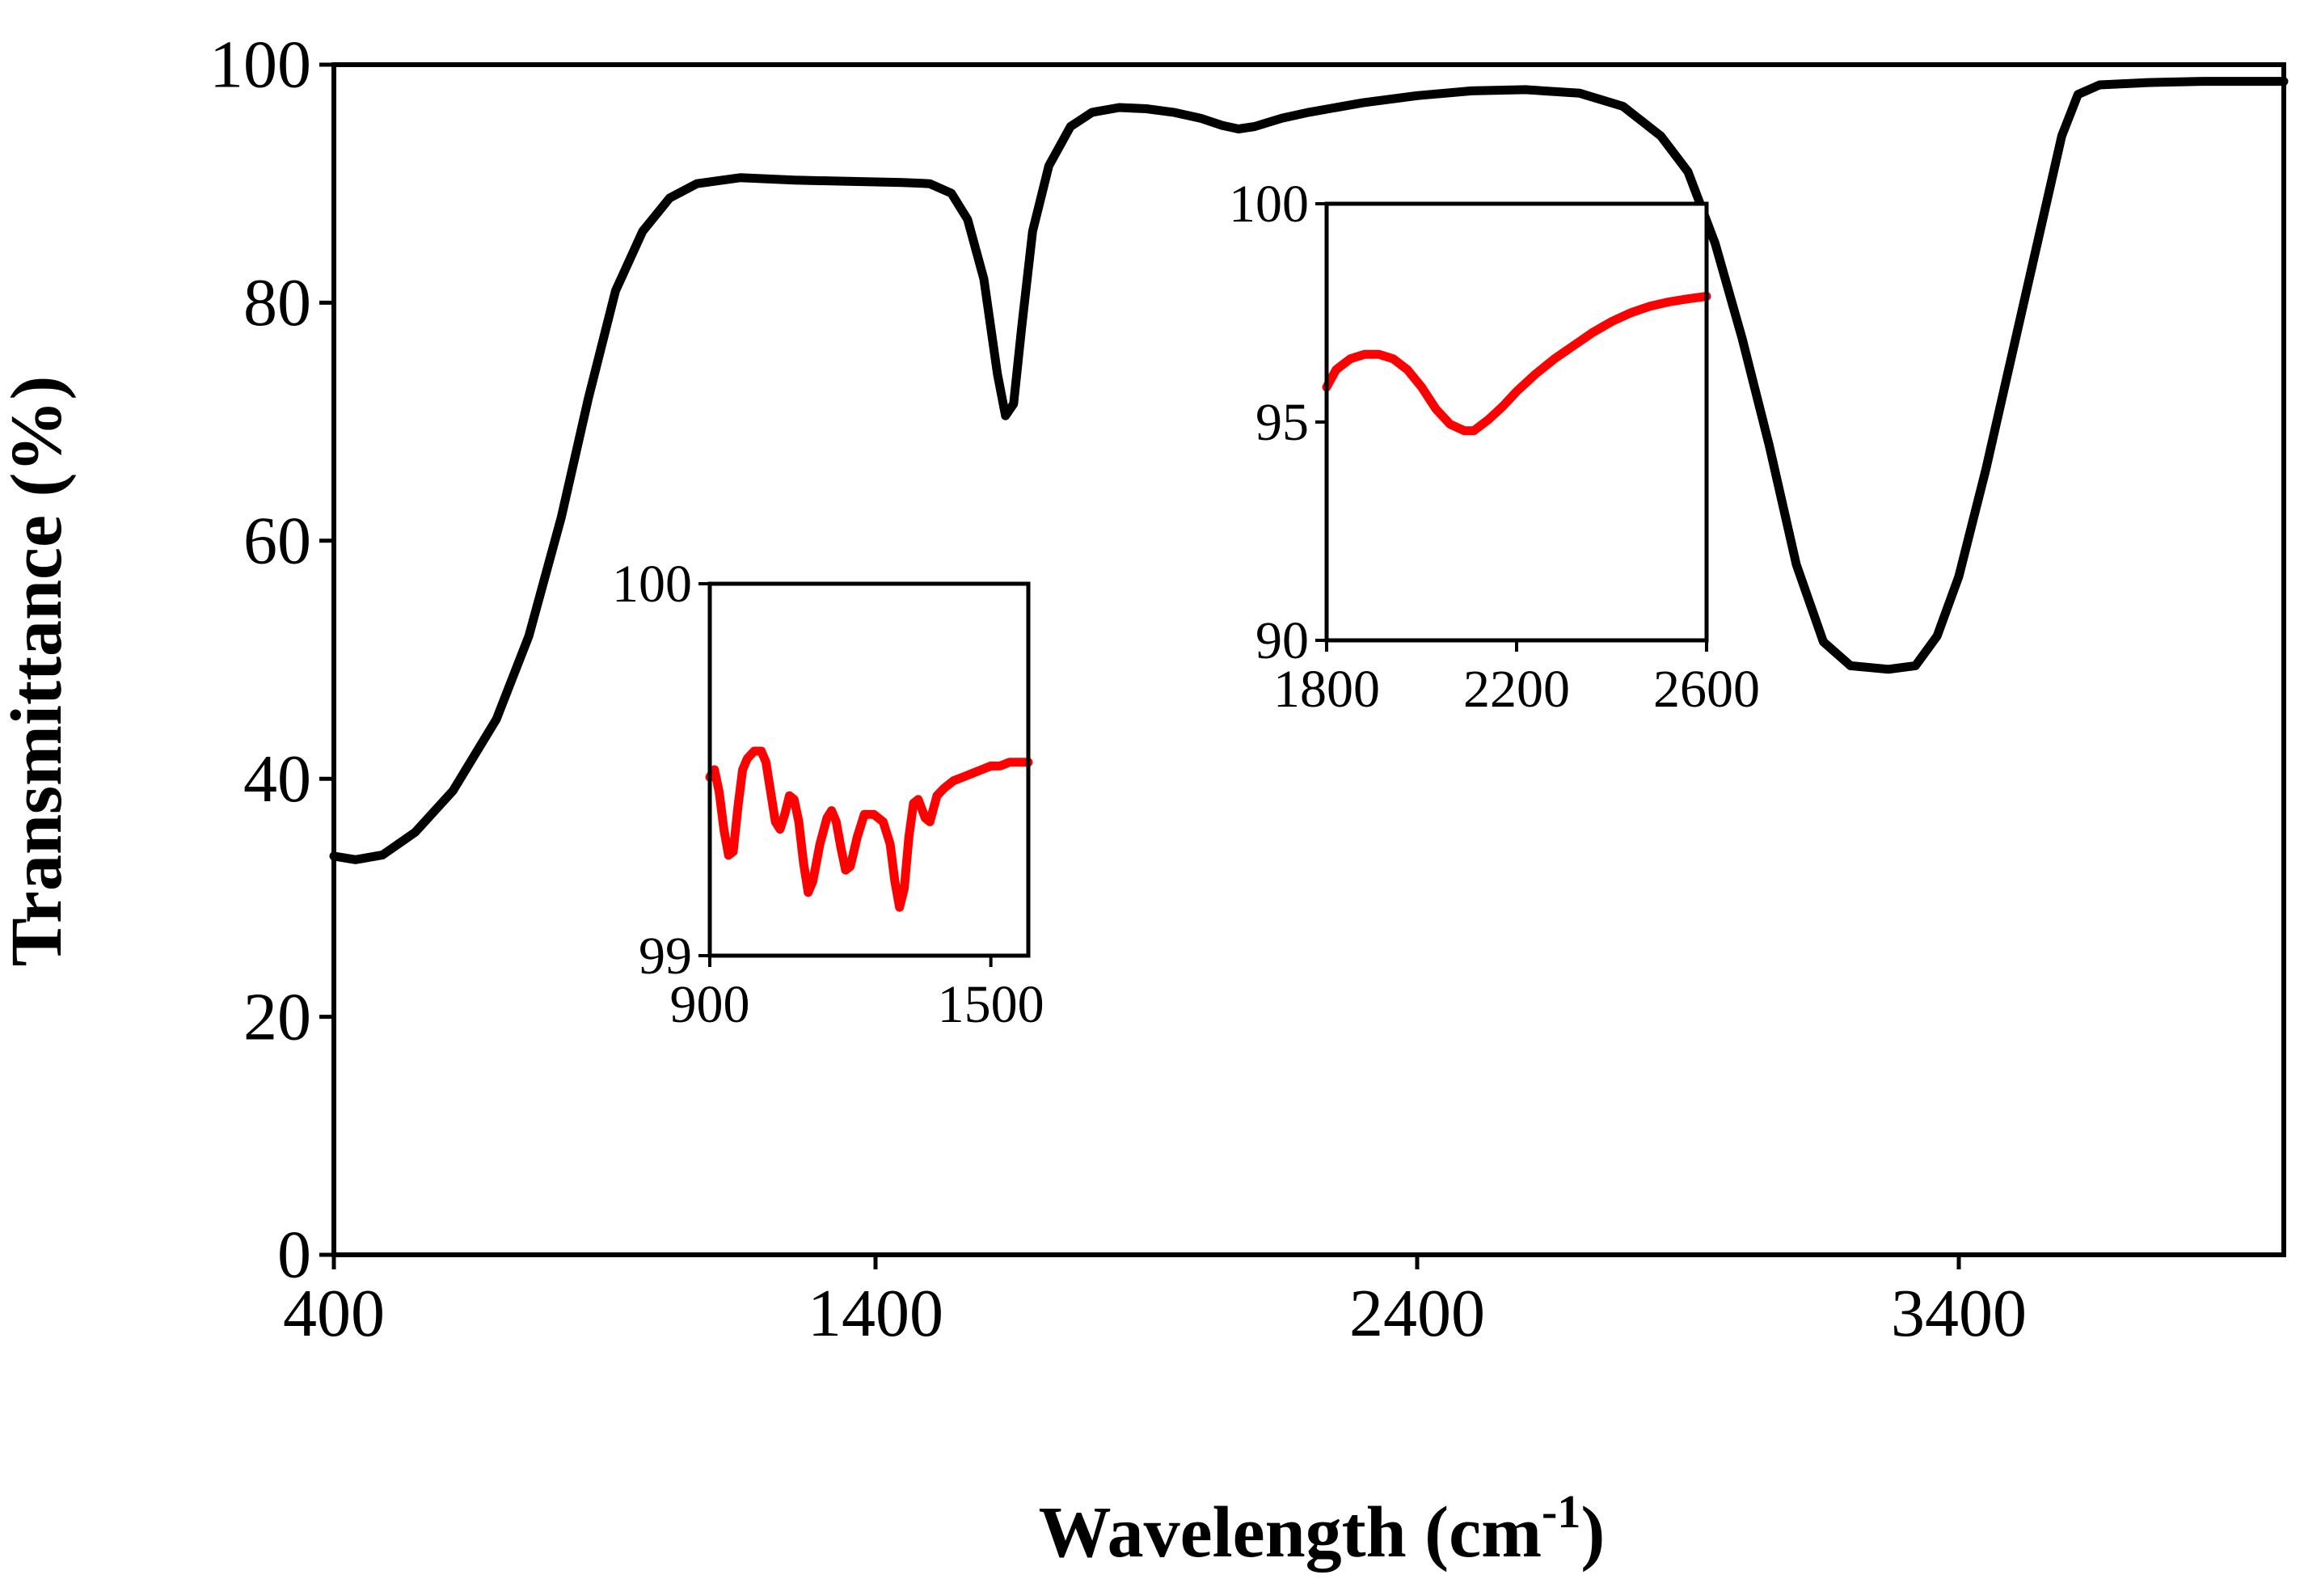  Describe the element at coordinates (277, 1016) in the screenshot. I see `main-y-tick-label: 20` at that location.